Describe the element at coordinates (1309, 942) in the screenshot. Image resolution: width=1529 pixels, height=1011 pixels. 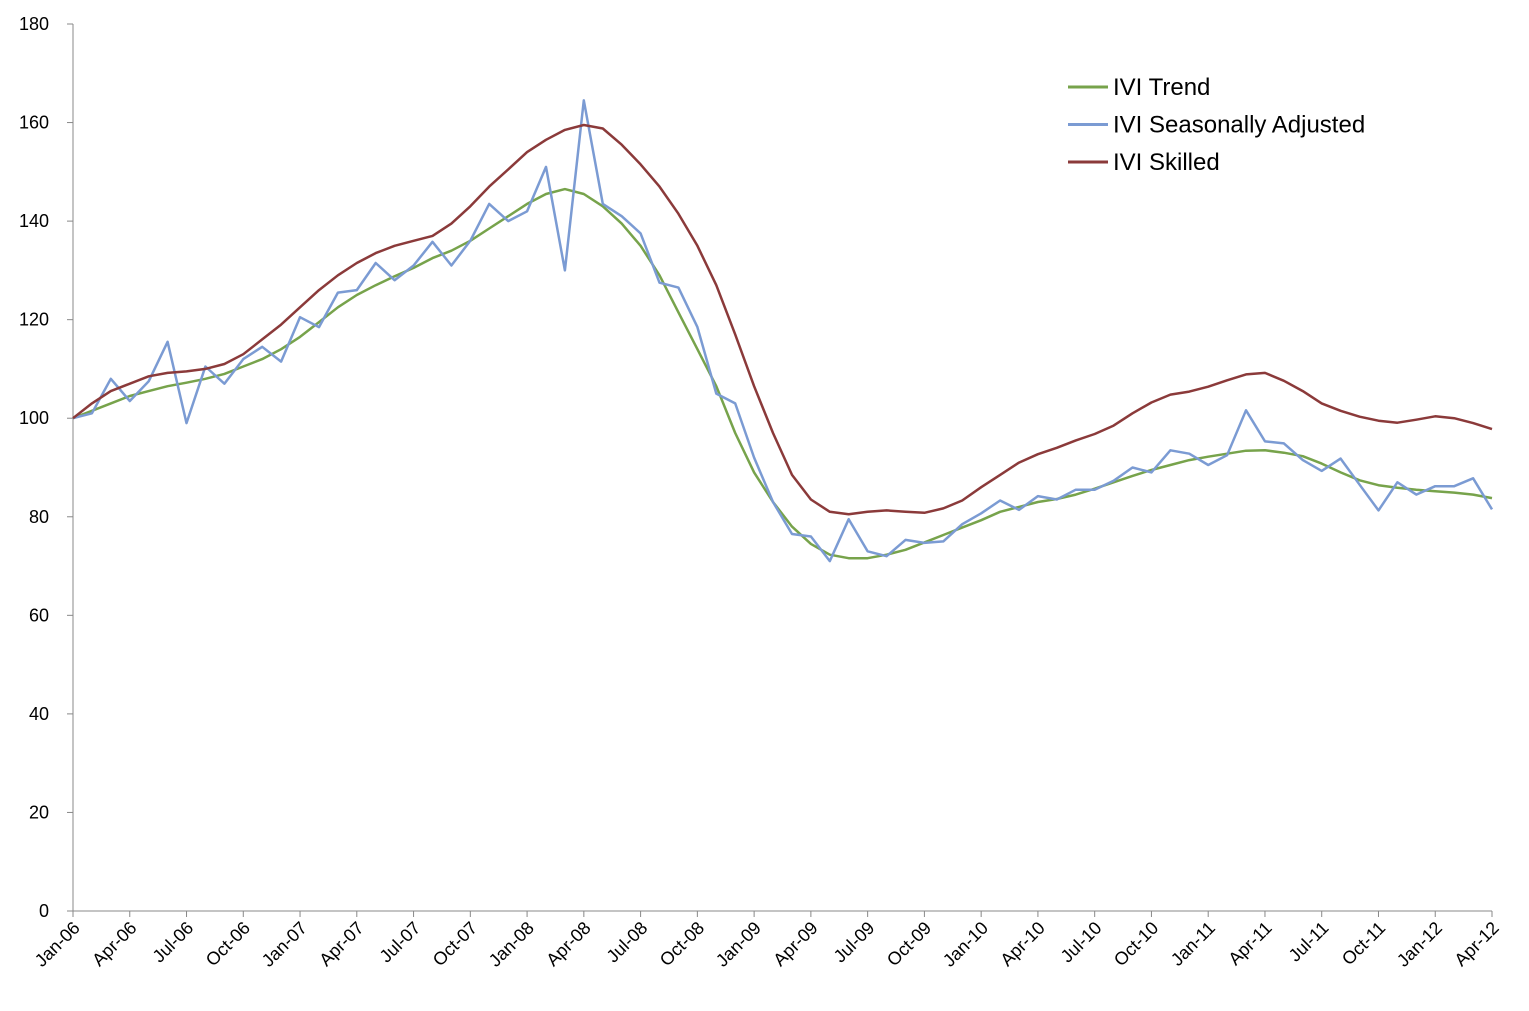
I see `x-tick-label: Jul-11` at that location.